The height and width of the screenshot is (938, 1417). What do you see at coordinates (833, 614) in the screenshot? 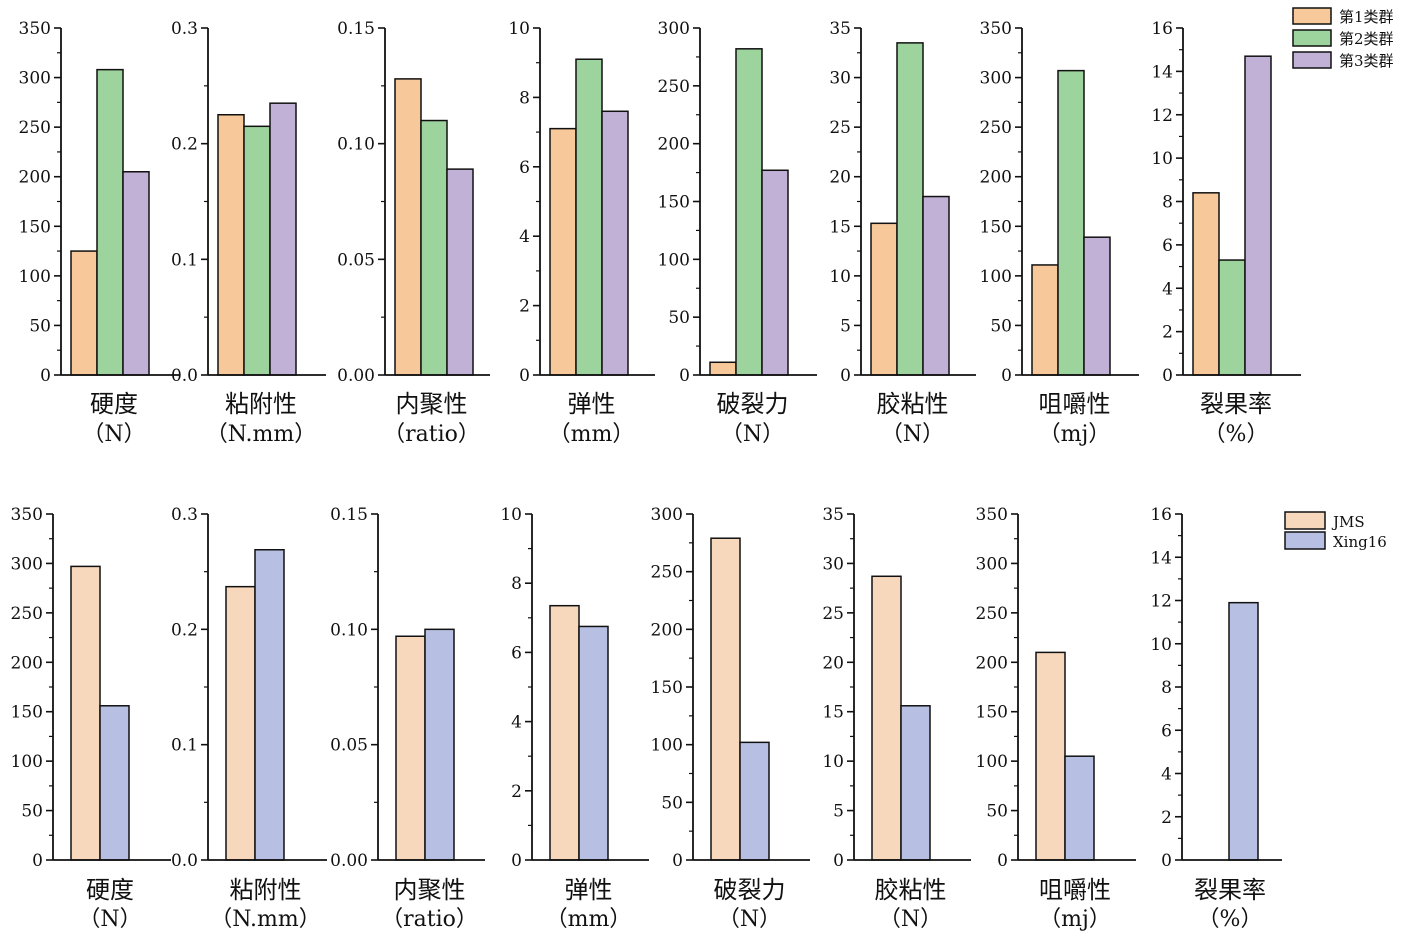
I see `y-tick-label: 25` at bounding box center [833, 614].